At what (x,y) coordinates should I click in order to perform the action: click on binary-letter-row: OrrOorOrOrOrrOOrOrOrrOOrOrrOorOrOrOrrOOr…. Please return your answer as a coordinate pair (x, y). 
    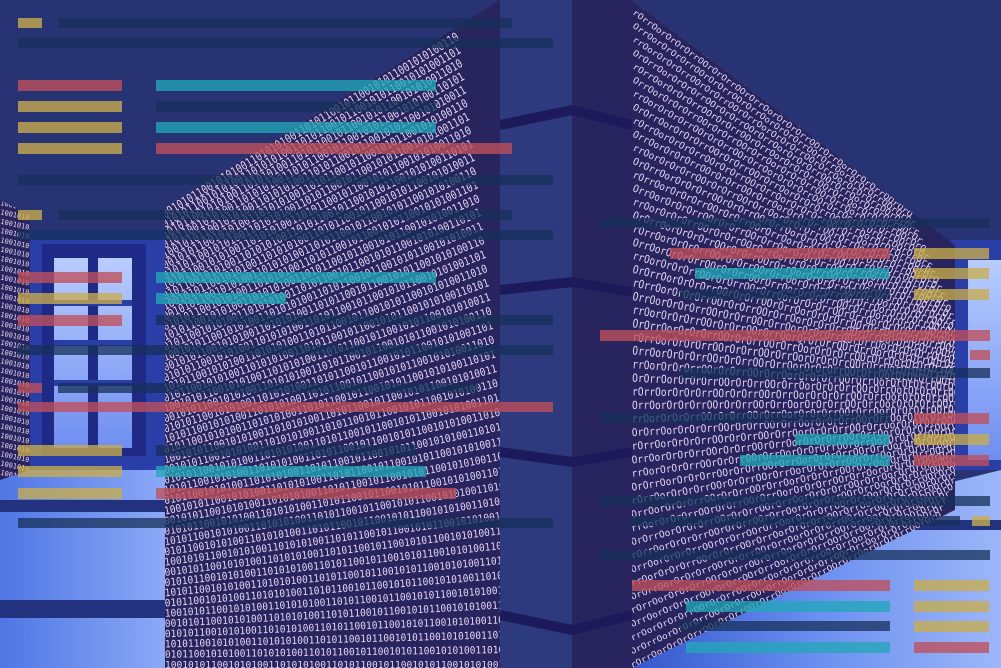
    Looking at the image, I should click on (804, 404).